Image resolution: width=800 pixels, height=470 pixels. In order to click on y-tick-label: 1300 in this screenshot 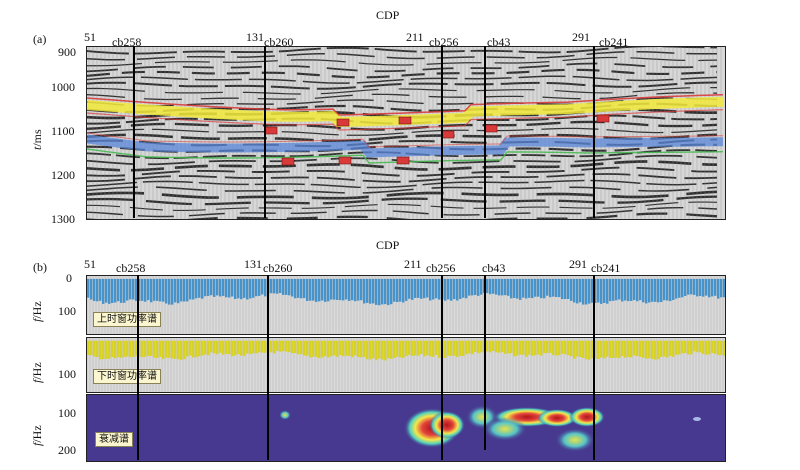, I will do `click(63, 219)`.